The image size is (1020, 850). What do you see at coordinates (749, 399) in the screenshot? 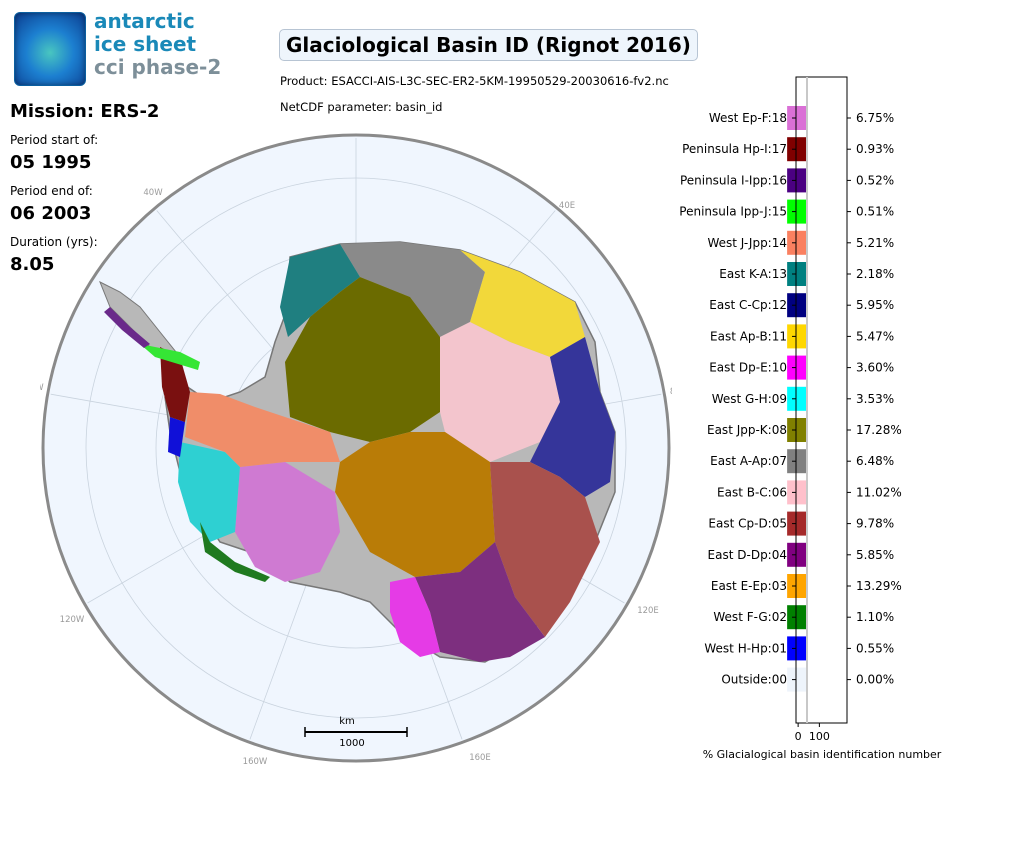
I see `chart-category-label: West G-H:09` at bounding box center [749, 399].